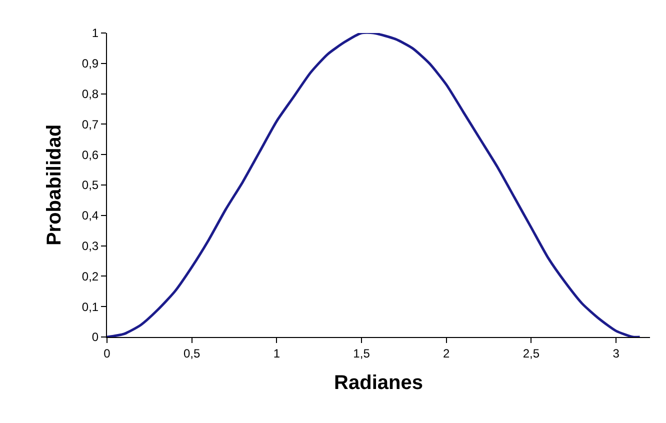 The height and width of the screenshot is (423, 666). What do you see at coordinates (95, 33) in the screenshot?
I see `y-tick-label: 1` at bounding box center [95, 33].